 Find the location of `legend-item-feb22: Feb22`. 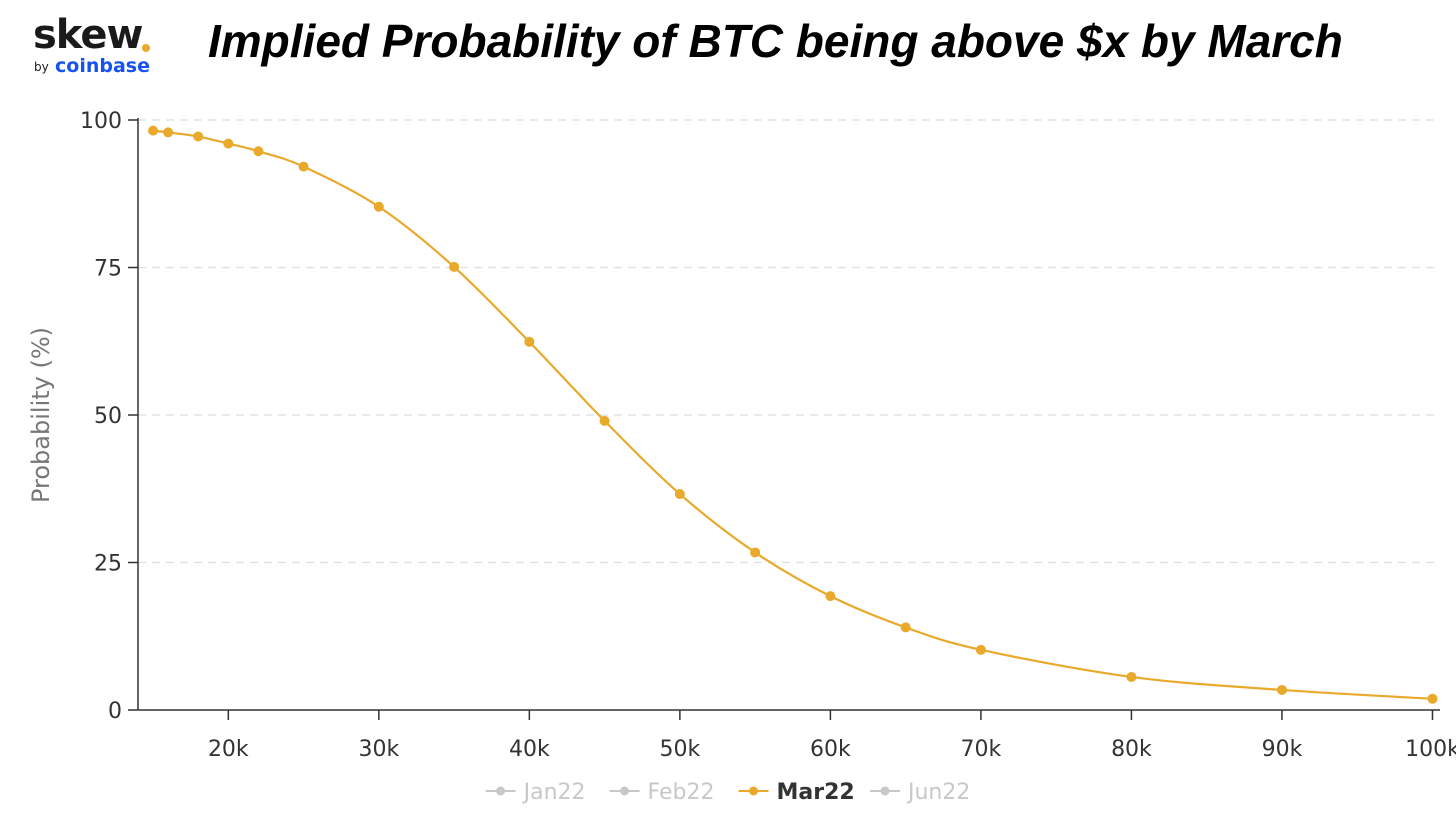

legend-item-feb22: Feb22 is located at coordinates (662, 792).